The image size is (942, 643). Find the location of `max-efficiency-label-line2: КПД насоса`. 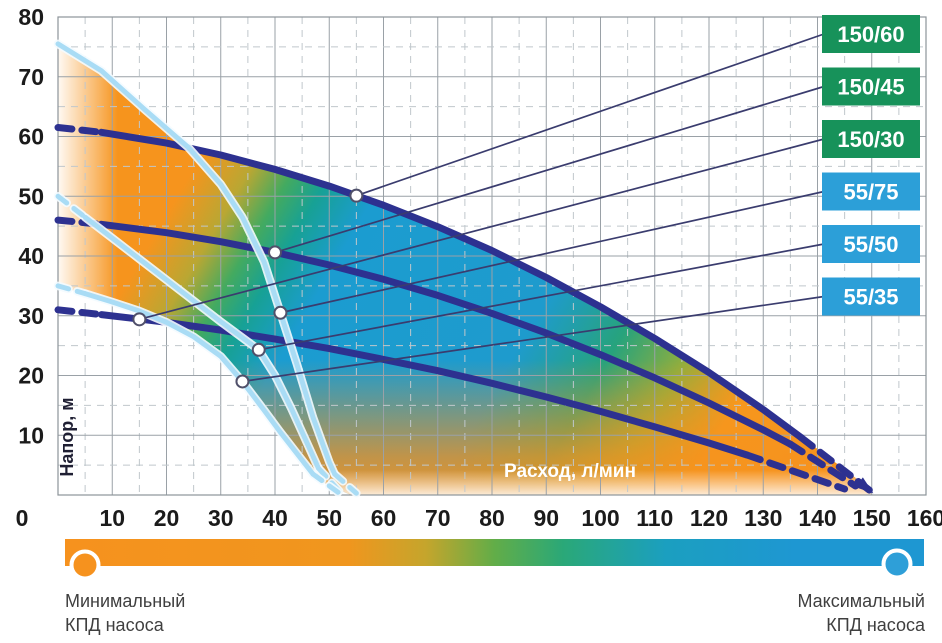

max-efficiency-label-line2: КПД насоса is located at coordinates (876, 625).